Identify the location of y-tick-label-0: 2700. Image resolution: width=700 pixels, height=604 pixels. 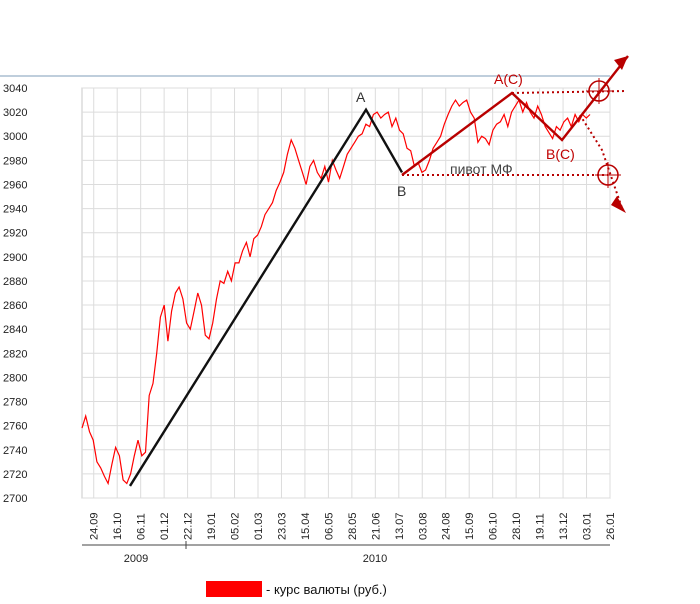
(15, 499).